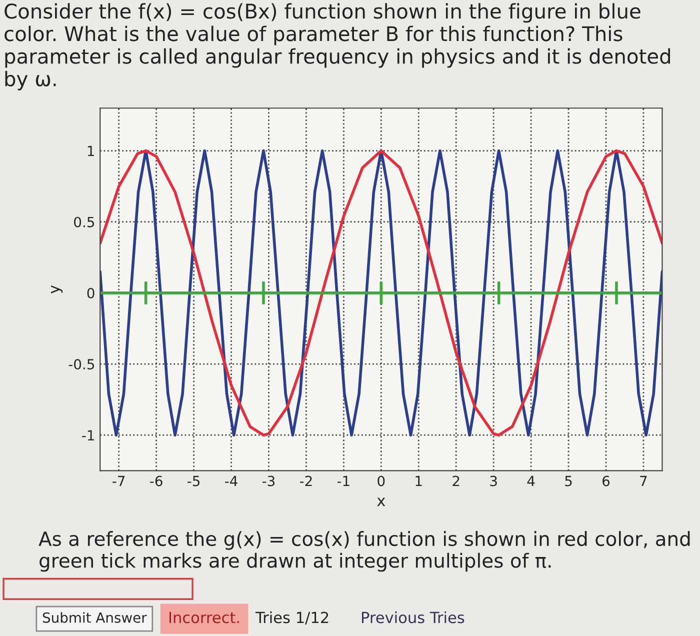  I want to click on x-tick-label: 4, so click(531, 481).